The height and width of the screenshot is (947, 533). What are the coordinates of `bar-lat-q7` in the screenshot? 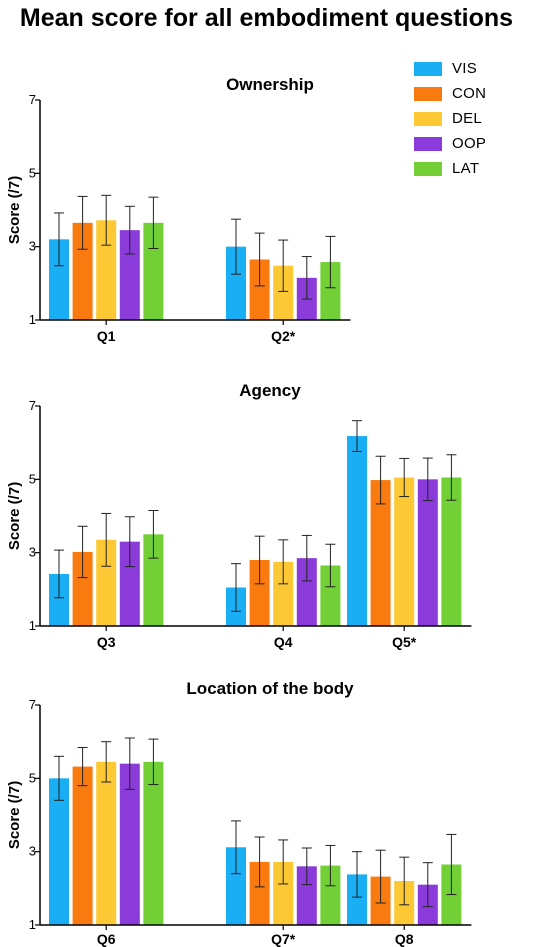 It's located at (330, 895).